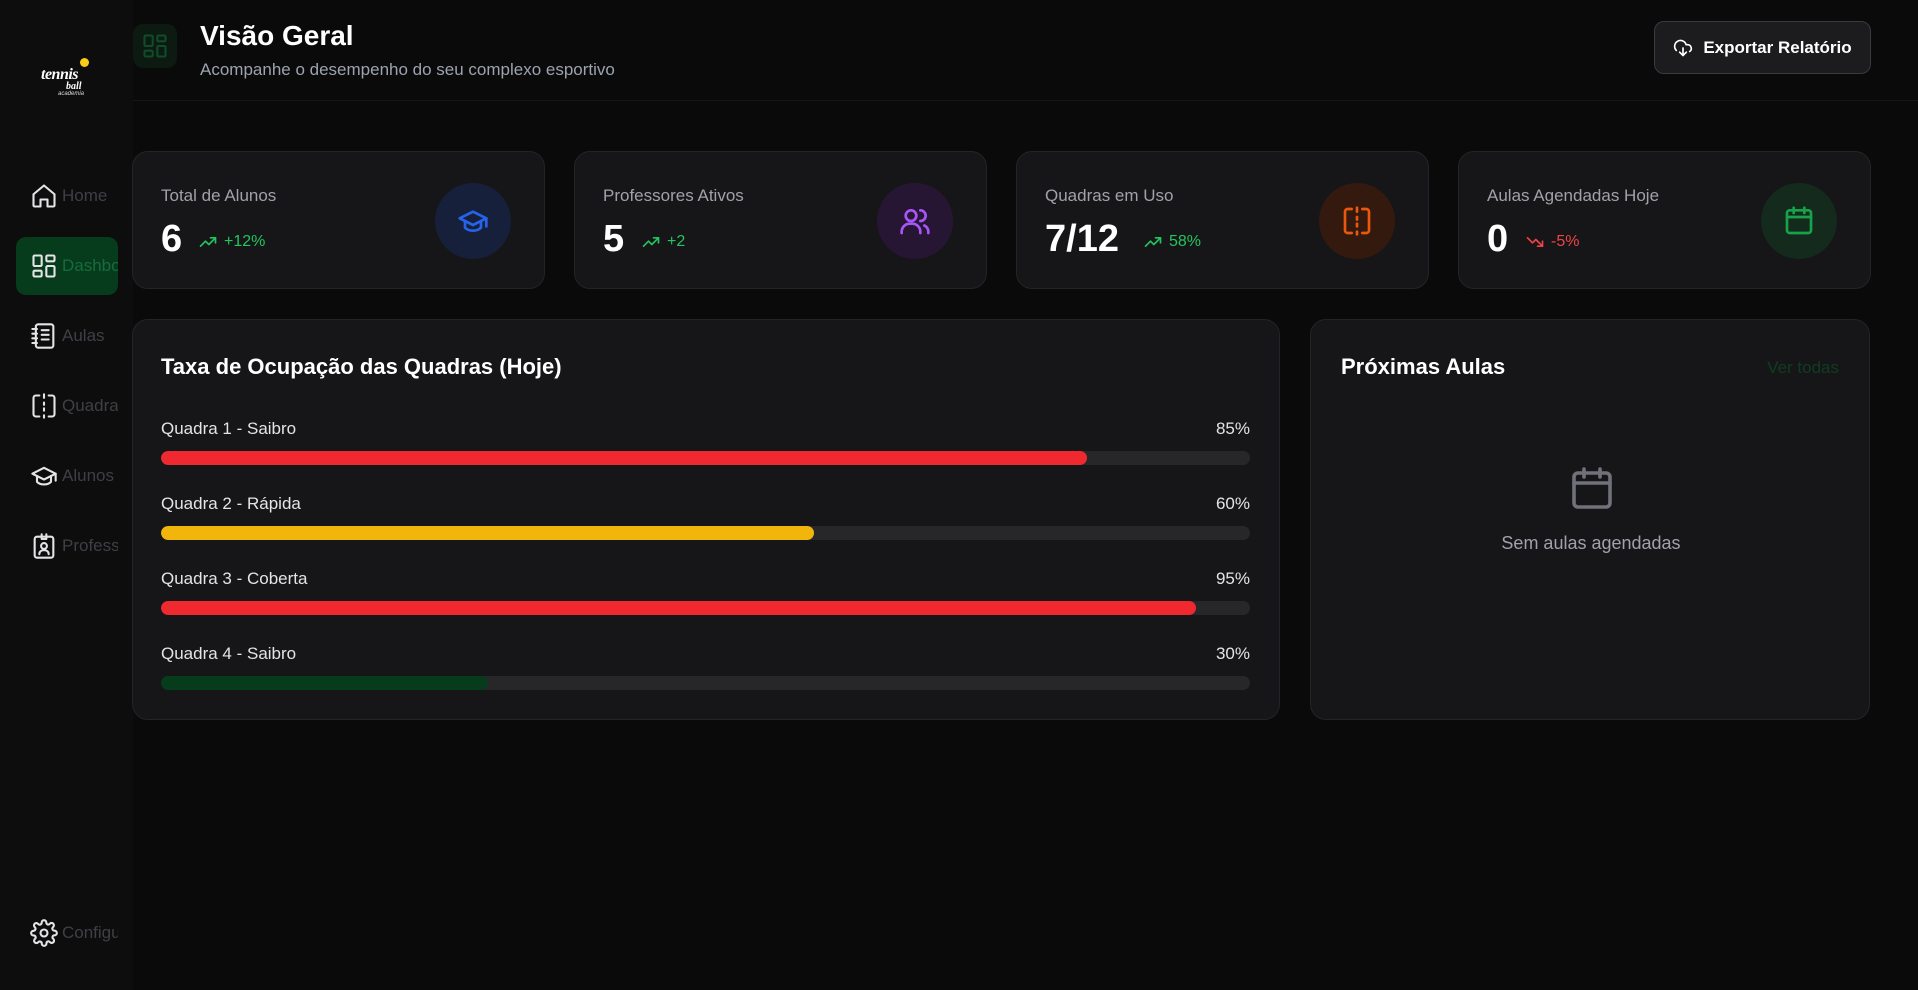 Image resolution: width=1918 pixels, height=990 pixels. What do you see at coordinates (1683, 47) in the screenshot?
I see `cloud-download-icon` at bounding box center [1683, 47].